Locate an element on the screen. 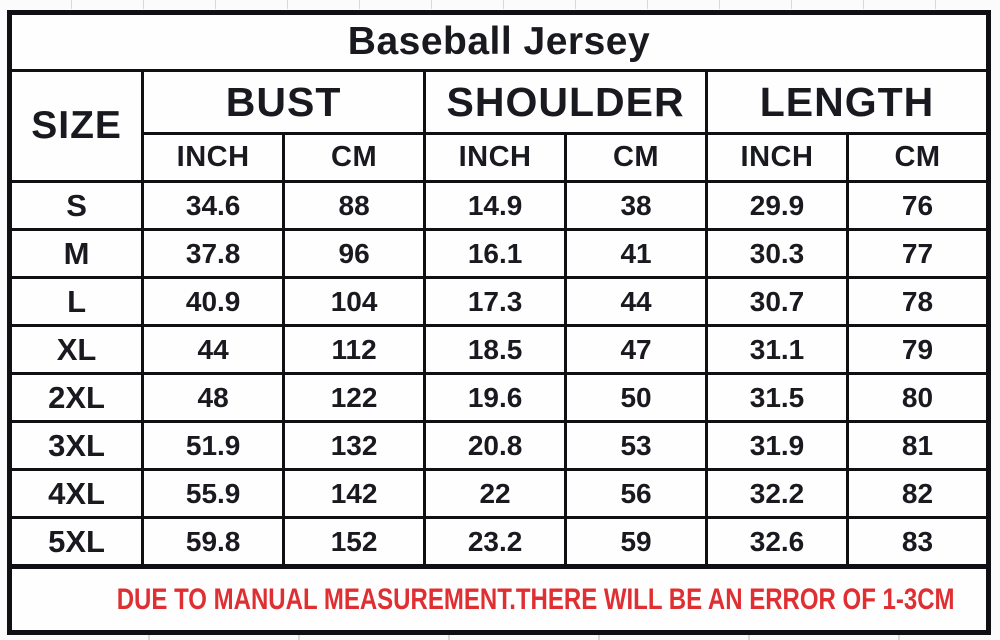  value-cell: 56 is located at coordinates (636, 493).